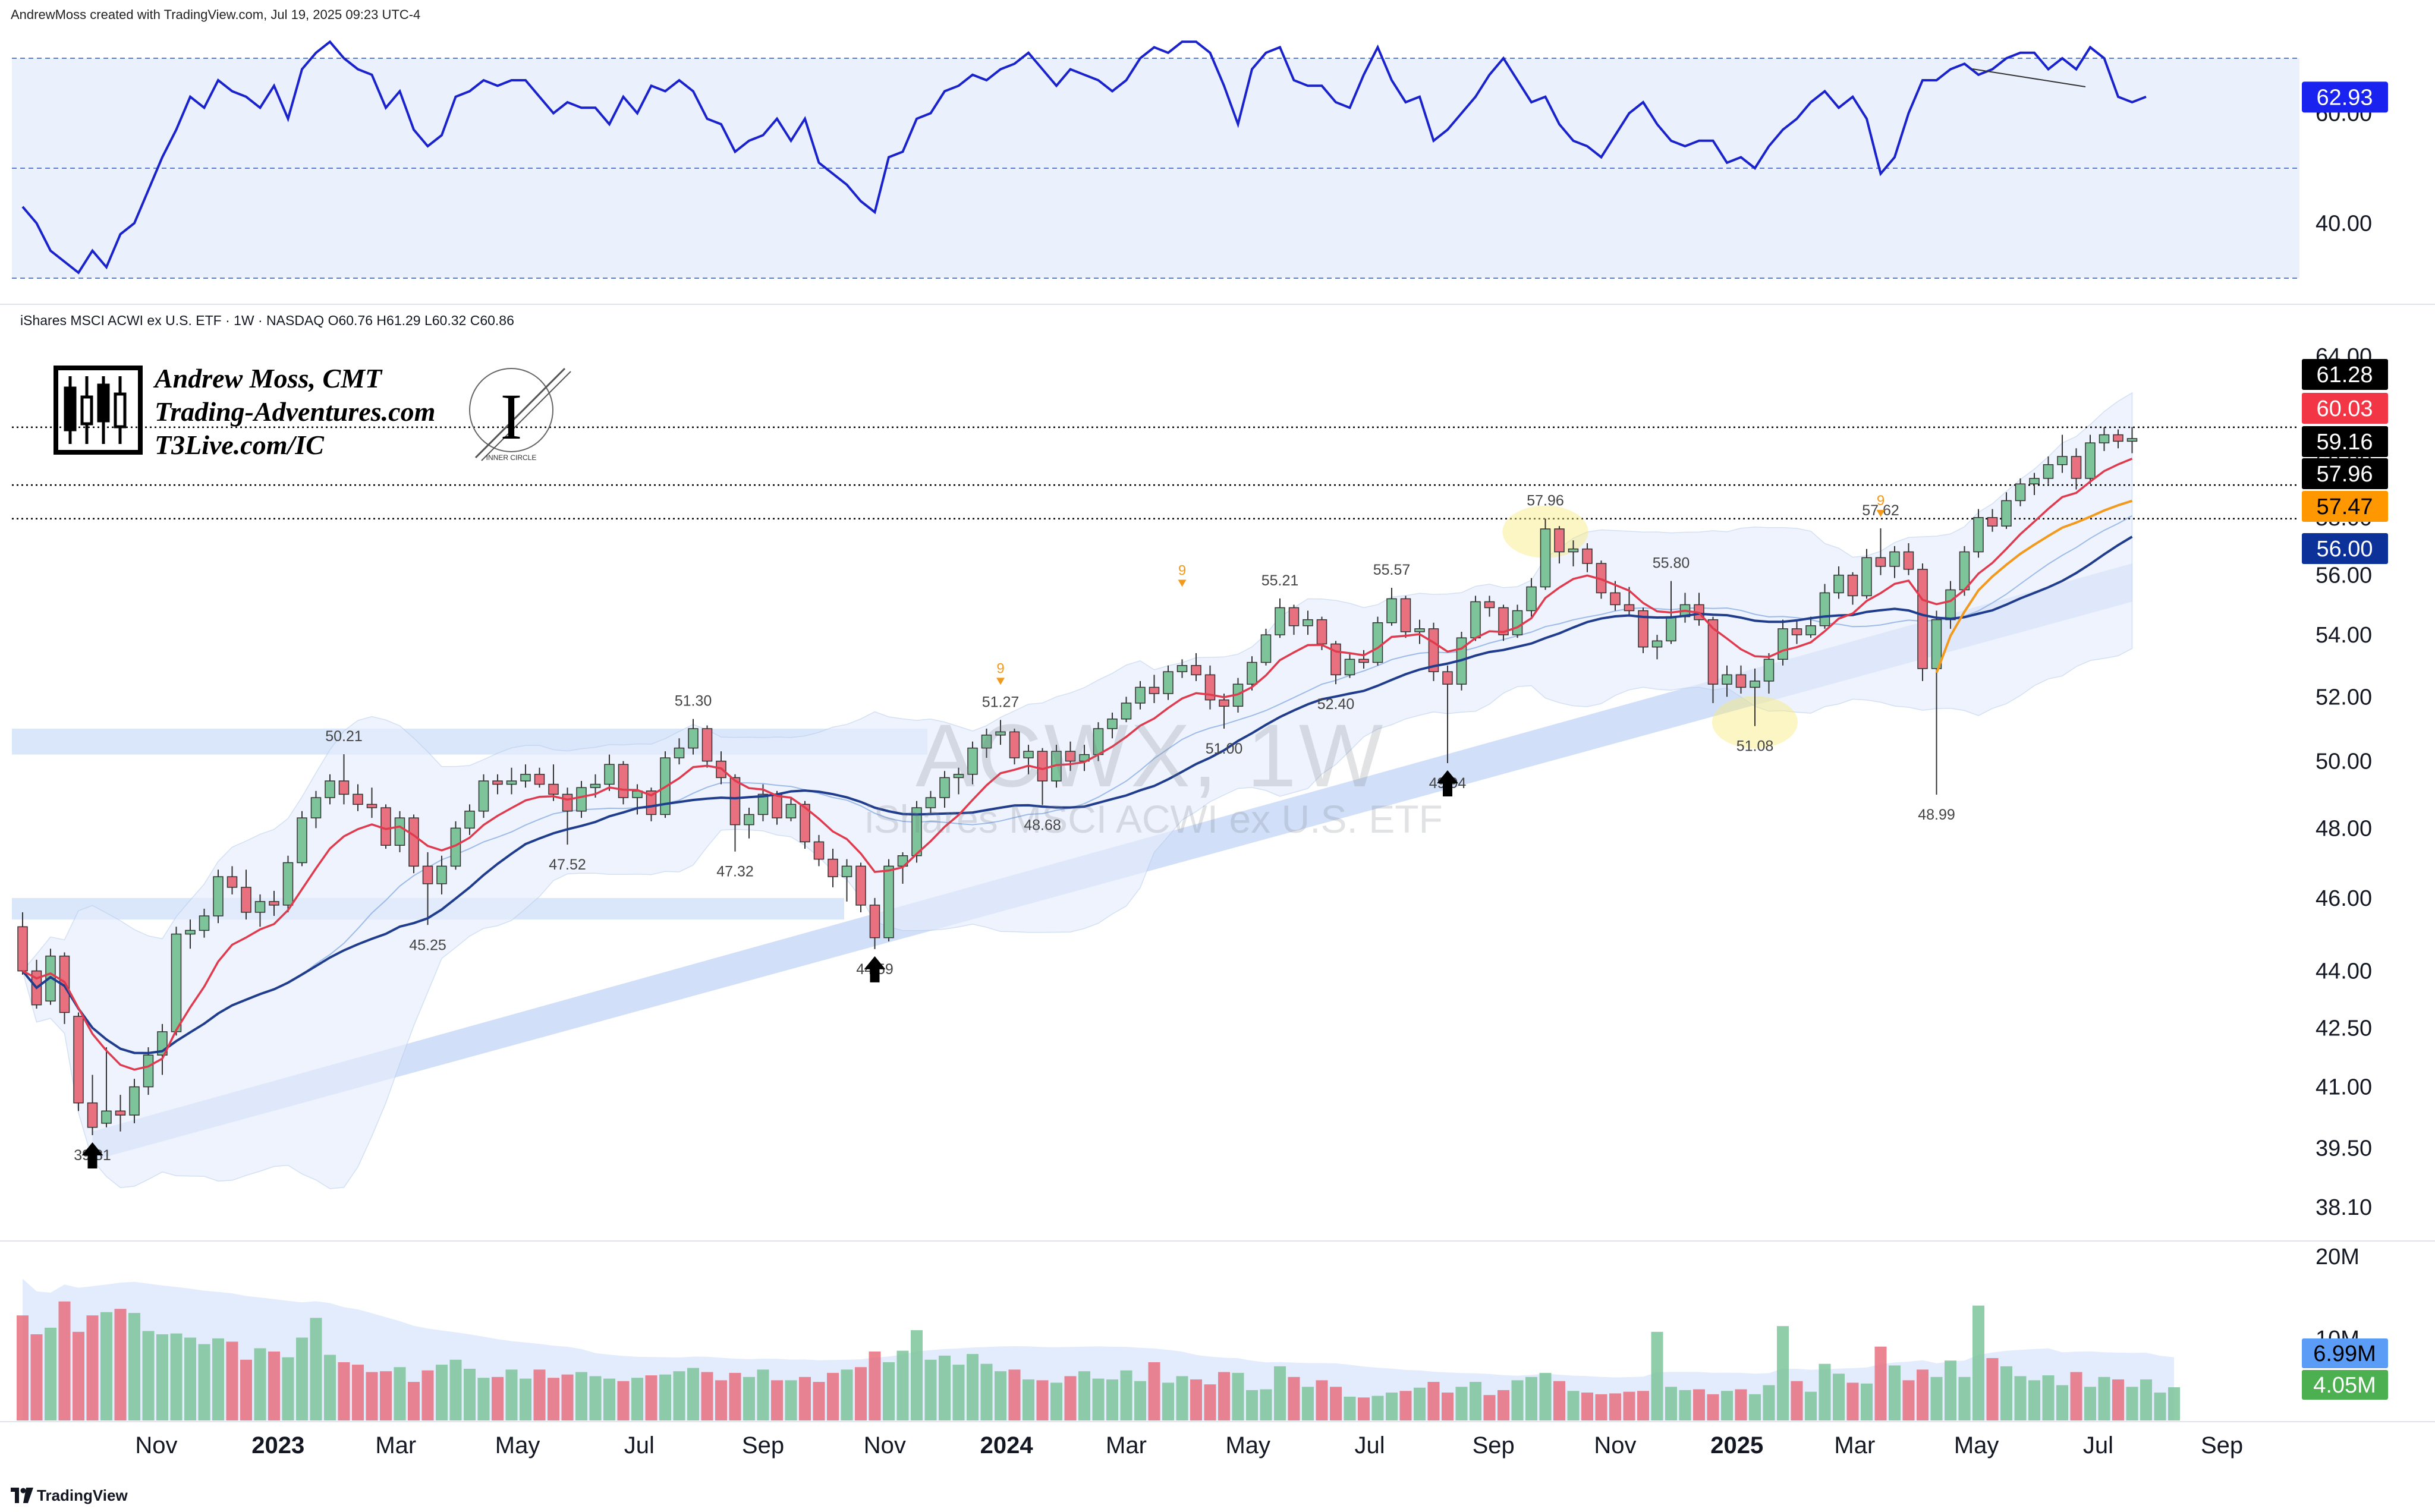 This screenshot has height=1512, width=2435. I want to click on time-tick-label: Mar, so click(1854, 1445).